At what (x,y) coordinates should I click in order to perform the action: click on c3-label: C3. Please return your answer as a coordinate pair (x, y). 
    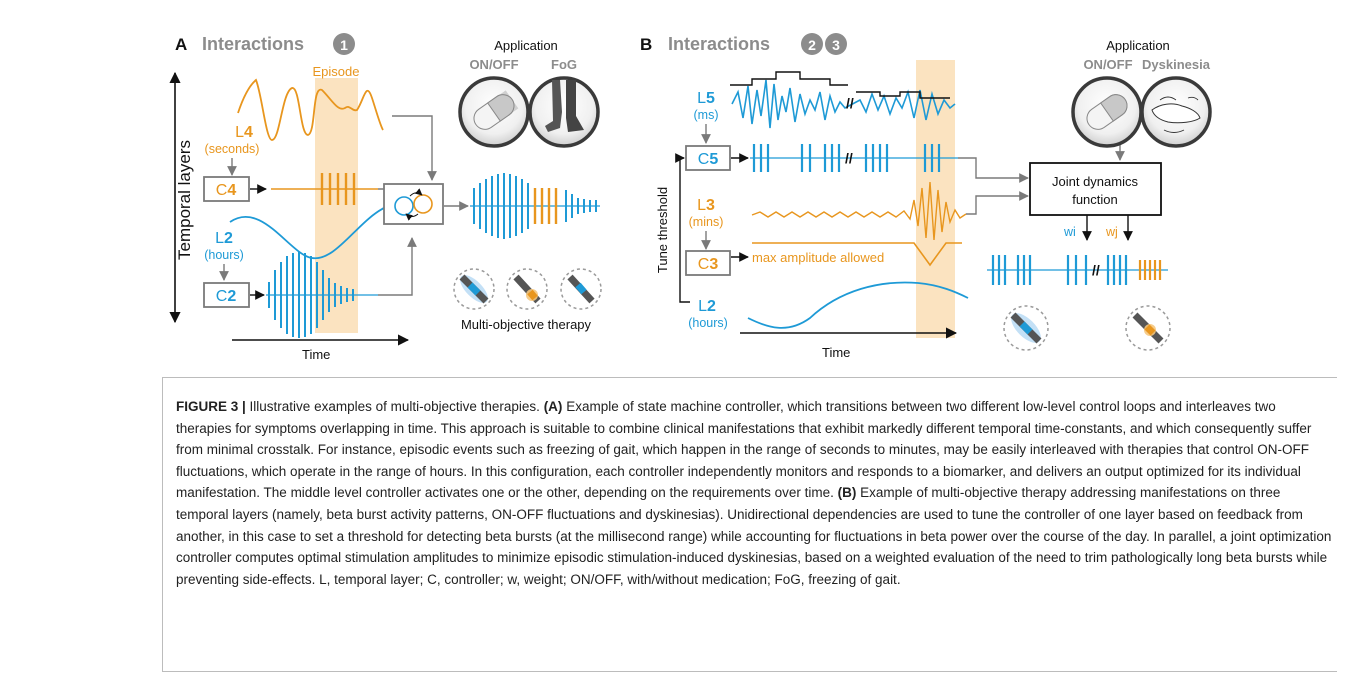
    Looking at the image, I should click on (708, 264).